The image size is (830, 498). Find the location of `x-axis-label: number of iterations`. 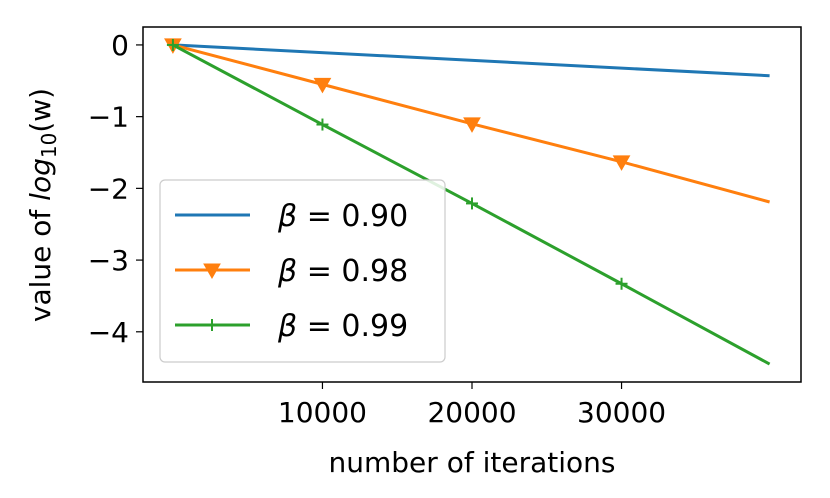

x-axis-label: number of iterations is located at coordinates (472, 462).